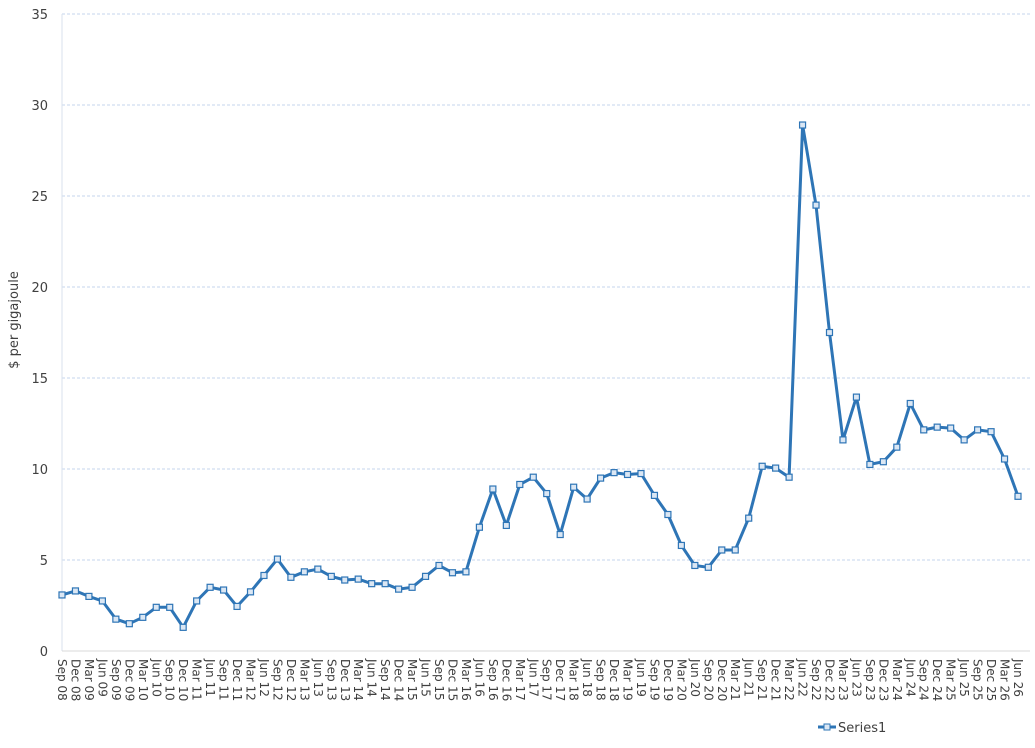 Image resolution: width=1035 pixels, height=748 pixels. I want to click on x-tick-label: Dec 18, so click(614, 680).